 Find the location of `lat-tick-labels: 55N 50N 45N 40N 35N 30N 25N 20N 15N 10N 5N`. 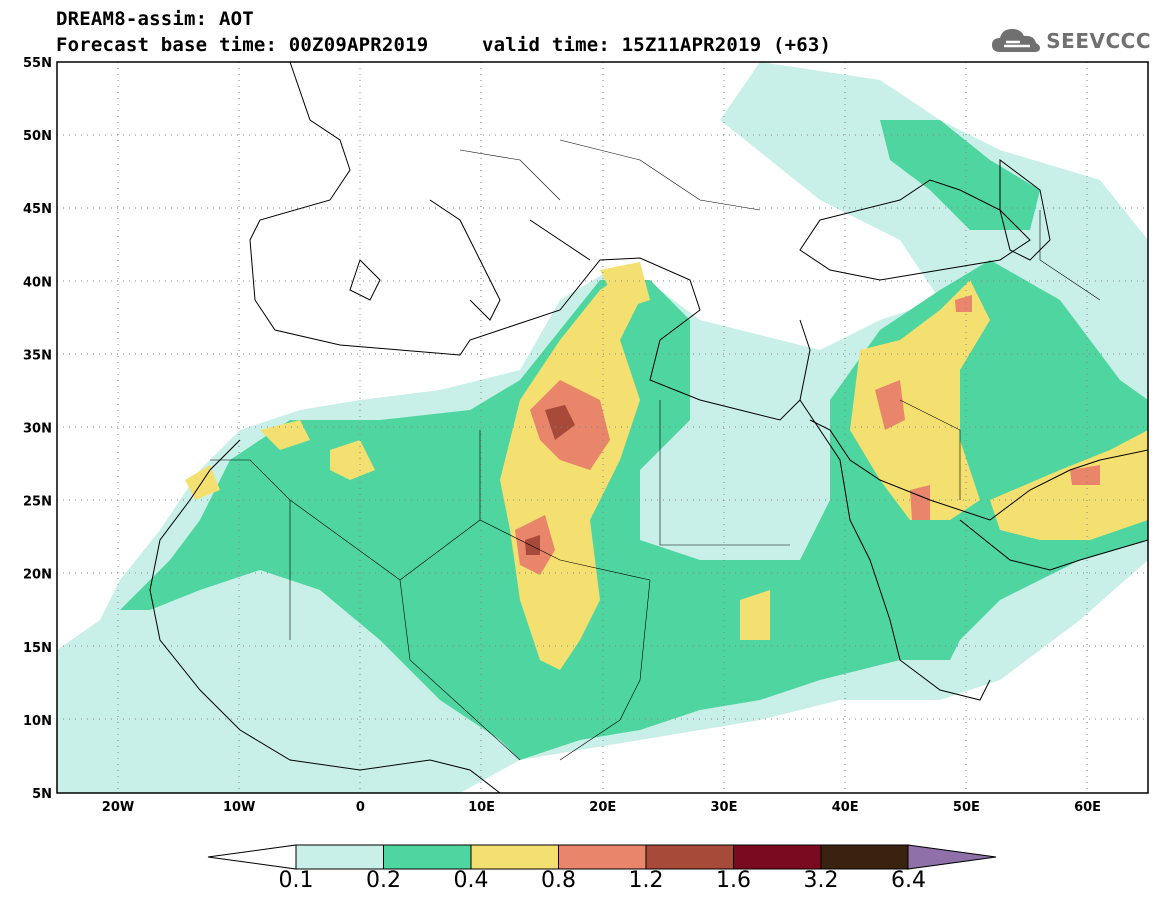

lat-tick-labels: 55N 50N 45N 40N 35N 30N 25N 20N 15N 10N 5N is located at coordinates (37, 429).